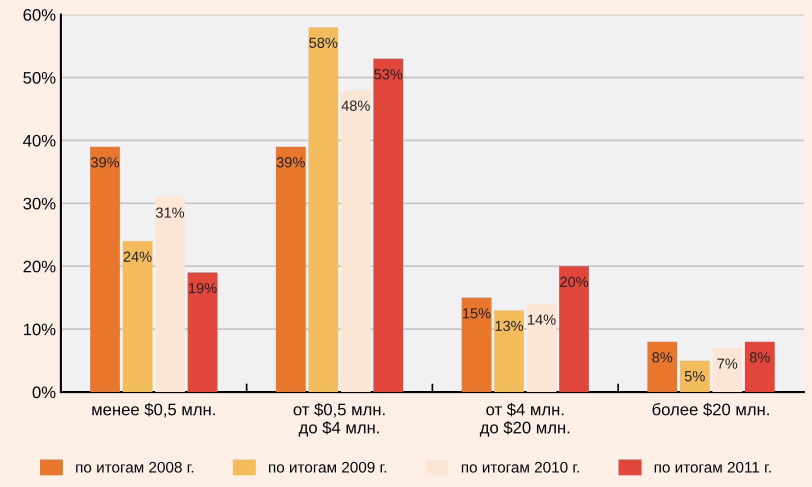  Describe the element at coordinates (170, 212) in the screenshot. I see `data-label: 31%` at that location.